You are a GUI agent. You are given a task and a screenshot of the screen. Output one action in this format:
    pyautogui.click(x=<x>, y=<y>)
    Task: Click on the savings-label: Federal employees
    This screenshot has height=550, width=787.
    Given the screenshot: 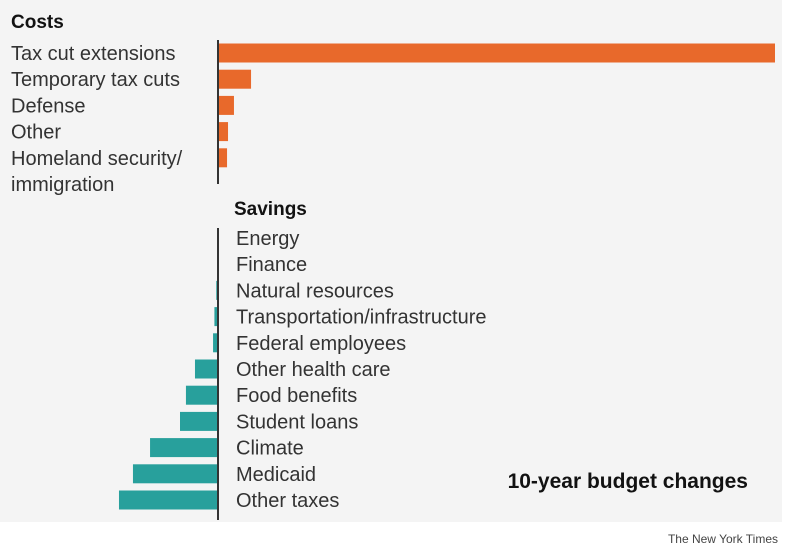 What is the action you would take?
    pyautogui.click(x=321, y=344)
    